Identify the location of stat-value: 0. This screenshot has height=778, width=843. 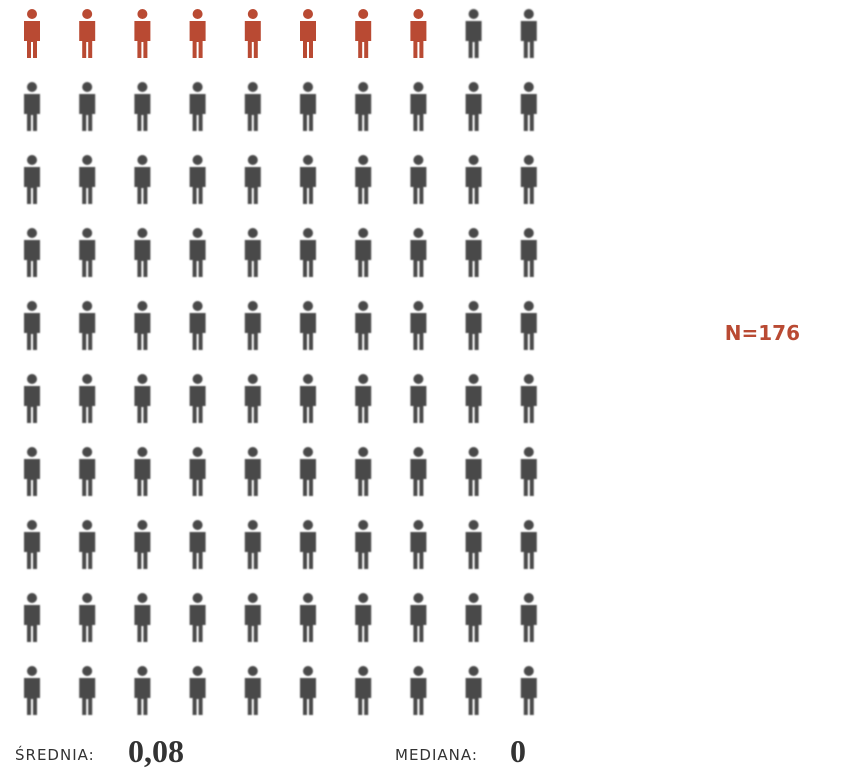
(518, 751).